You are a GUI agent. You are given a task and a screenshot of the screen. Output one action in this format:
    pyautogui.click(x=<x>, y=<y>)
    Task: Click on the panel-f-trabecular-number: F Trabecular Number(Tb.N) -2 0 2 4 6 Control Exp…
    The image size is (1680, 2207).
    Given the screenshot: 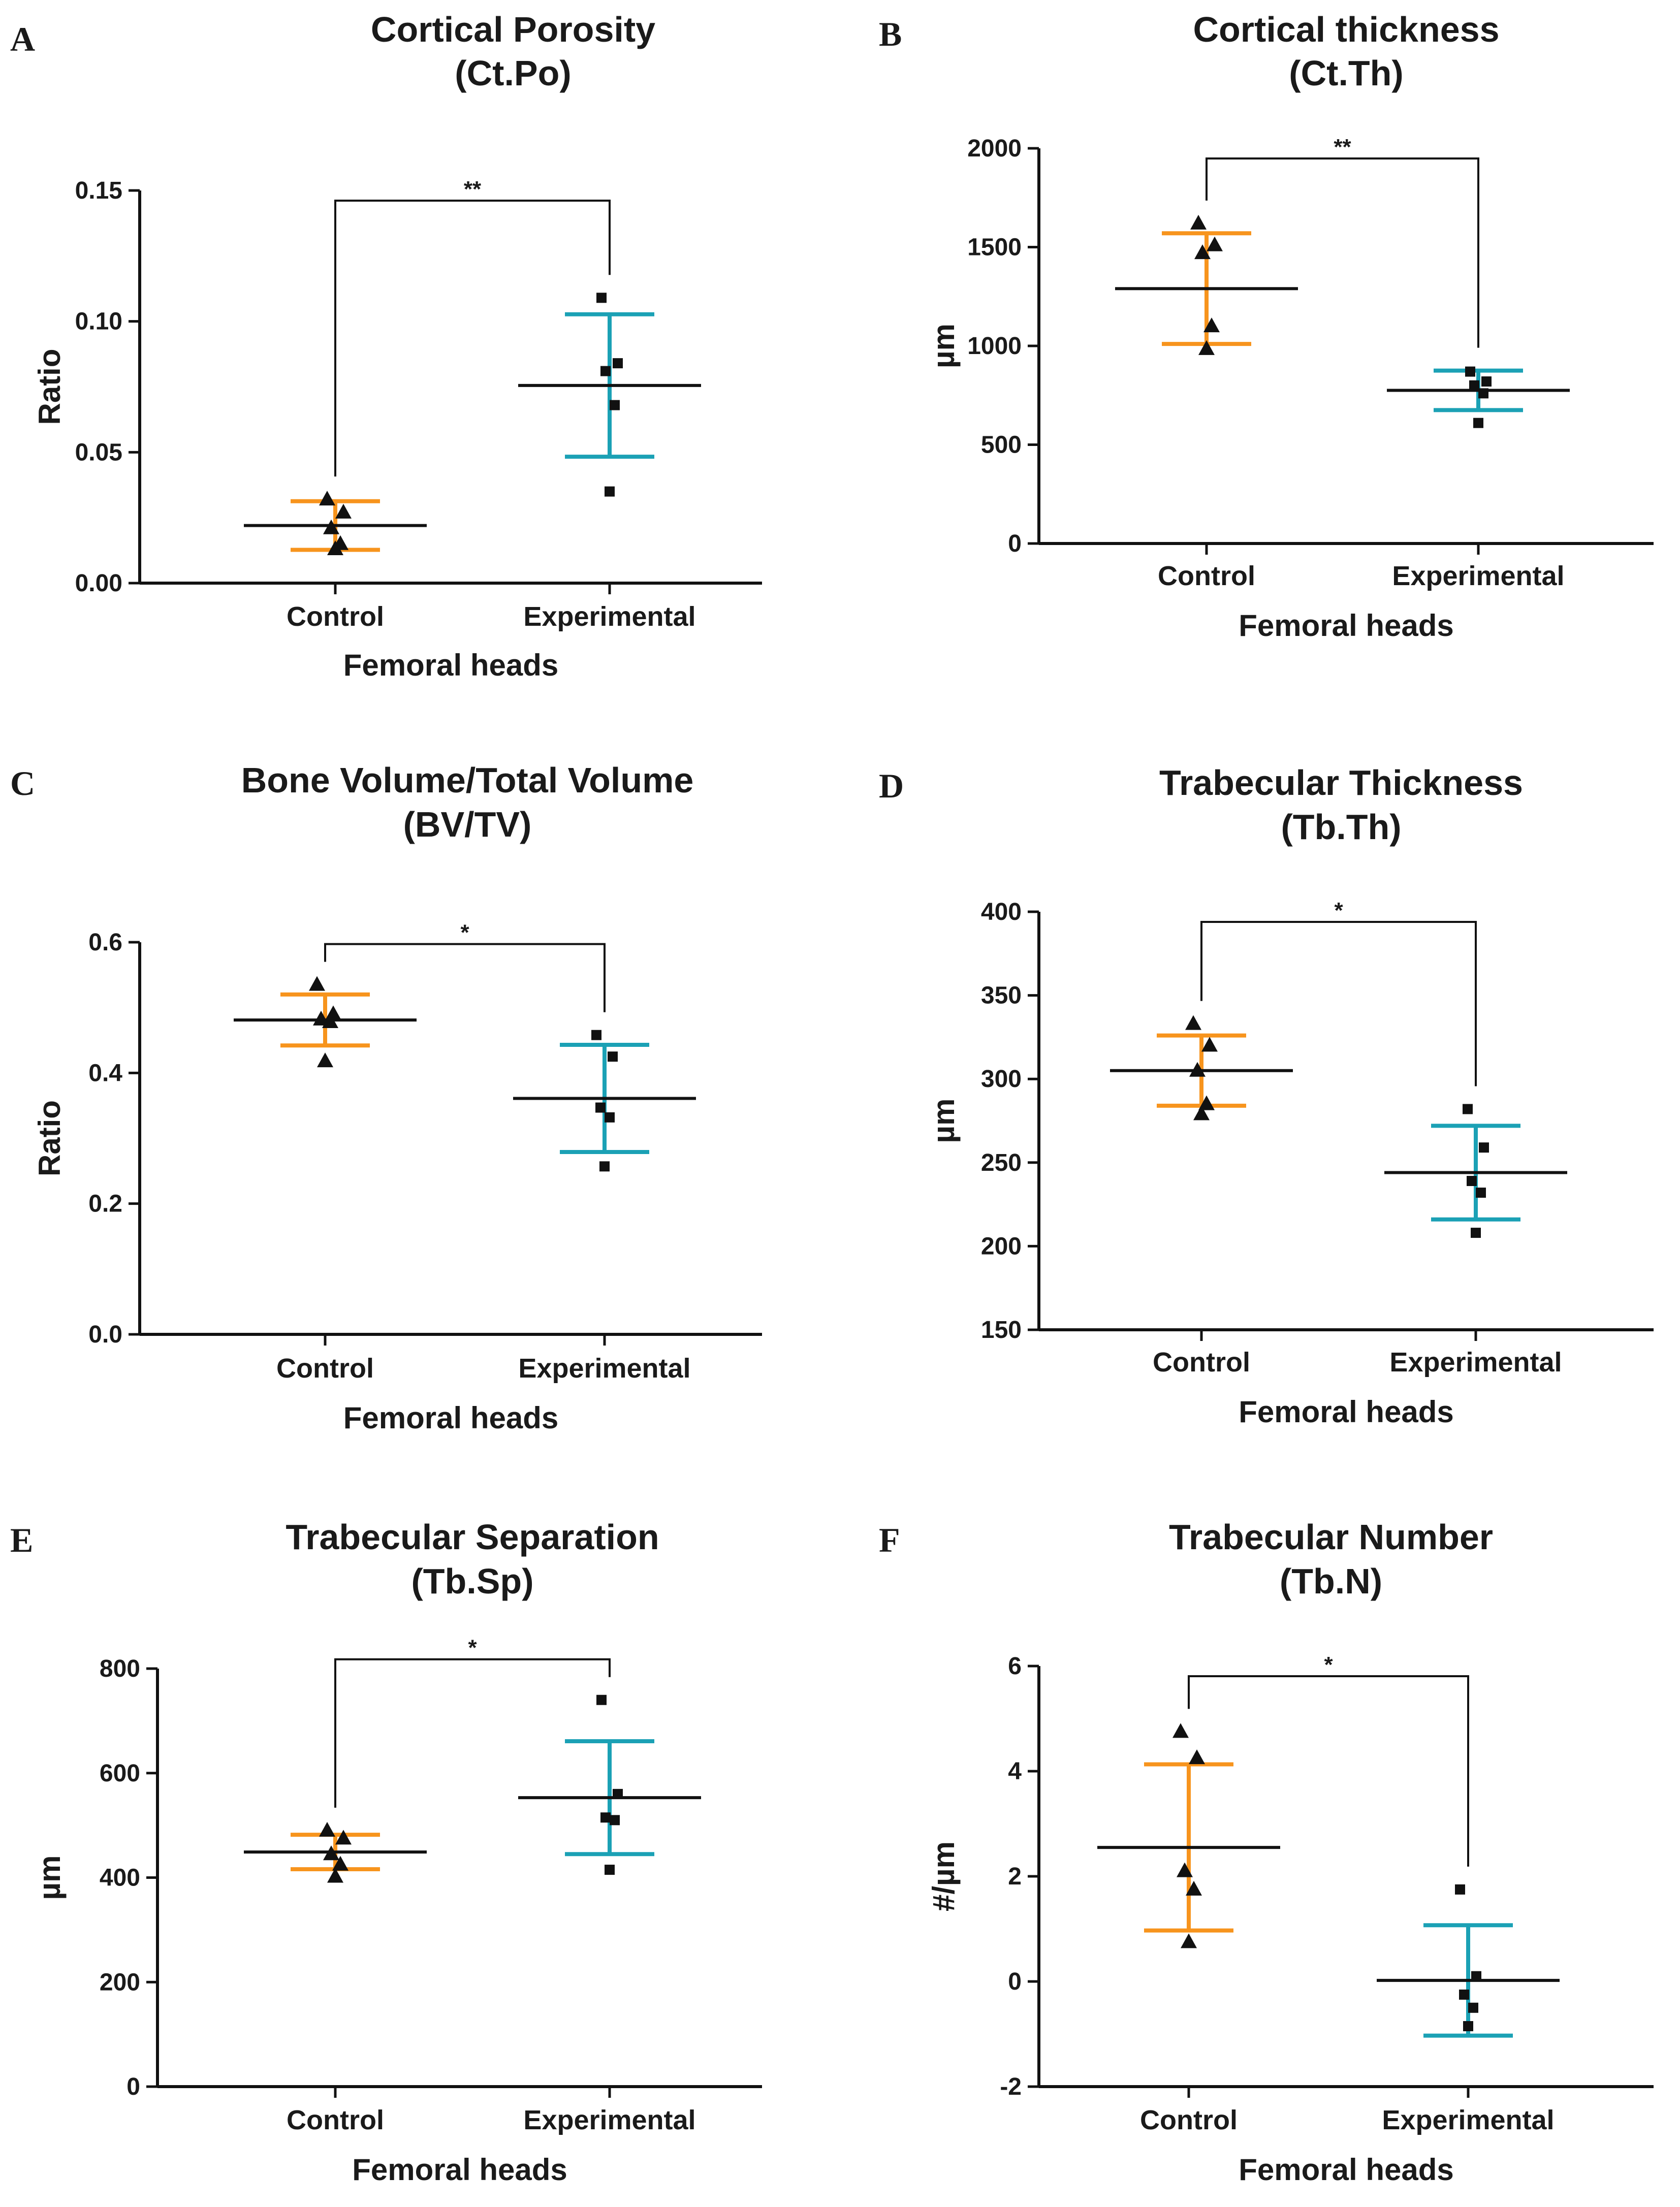 What is the action you would take?
    pyautogui.click(x=1266, y=1852)
    